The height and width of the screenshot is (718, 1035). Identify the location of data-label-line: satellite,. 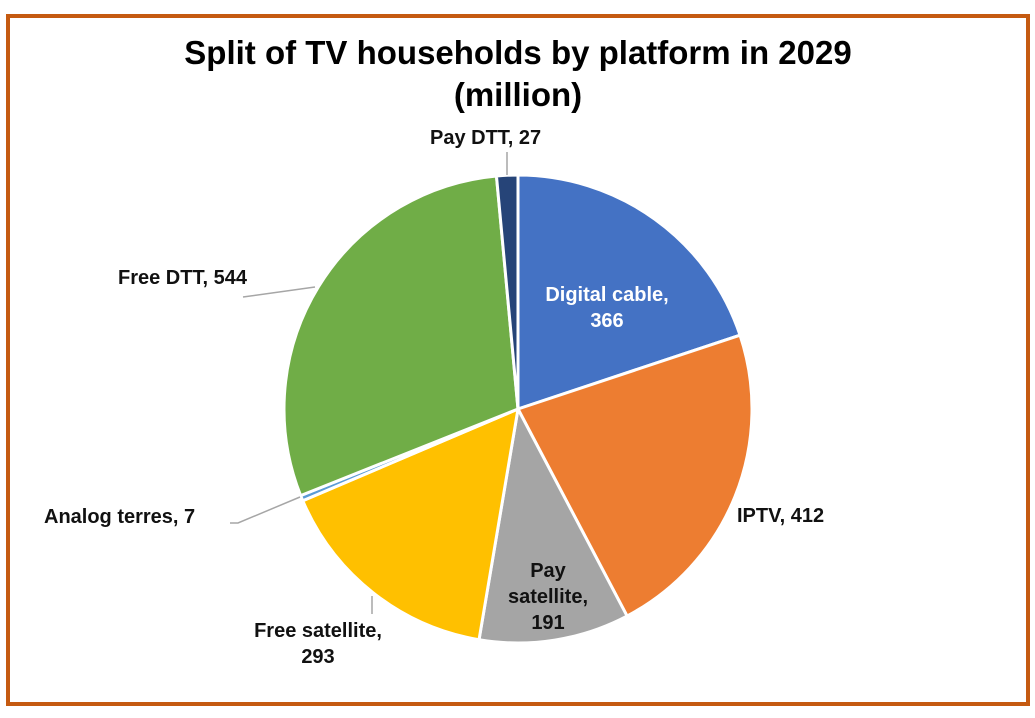
(548, 597).